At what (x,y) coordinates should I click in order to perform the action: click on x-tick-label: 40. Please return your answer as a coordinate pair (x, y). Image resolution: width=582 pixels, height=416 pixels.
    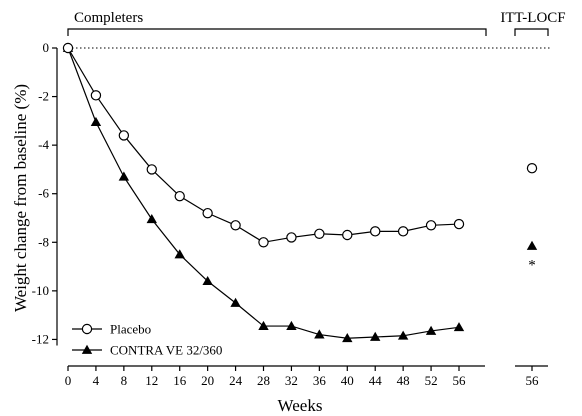
    Looking at the image, I should click on (347, 380).